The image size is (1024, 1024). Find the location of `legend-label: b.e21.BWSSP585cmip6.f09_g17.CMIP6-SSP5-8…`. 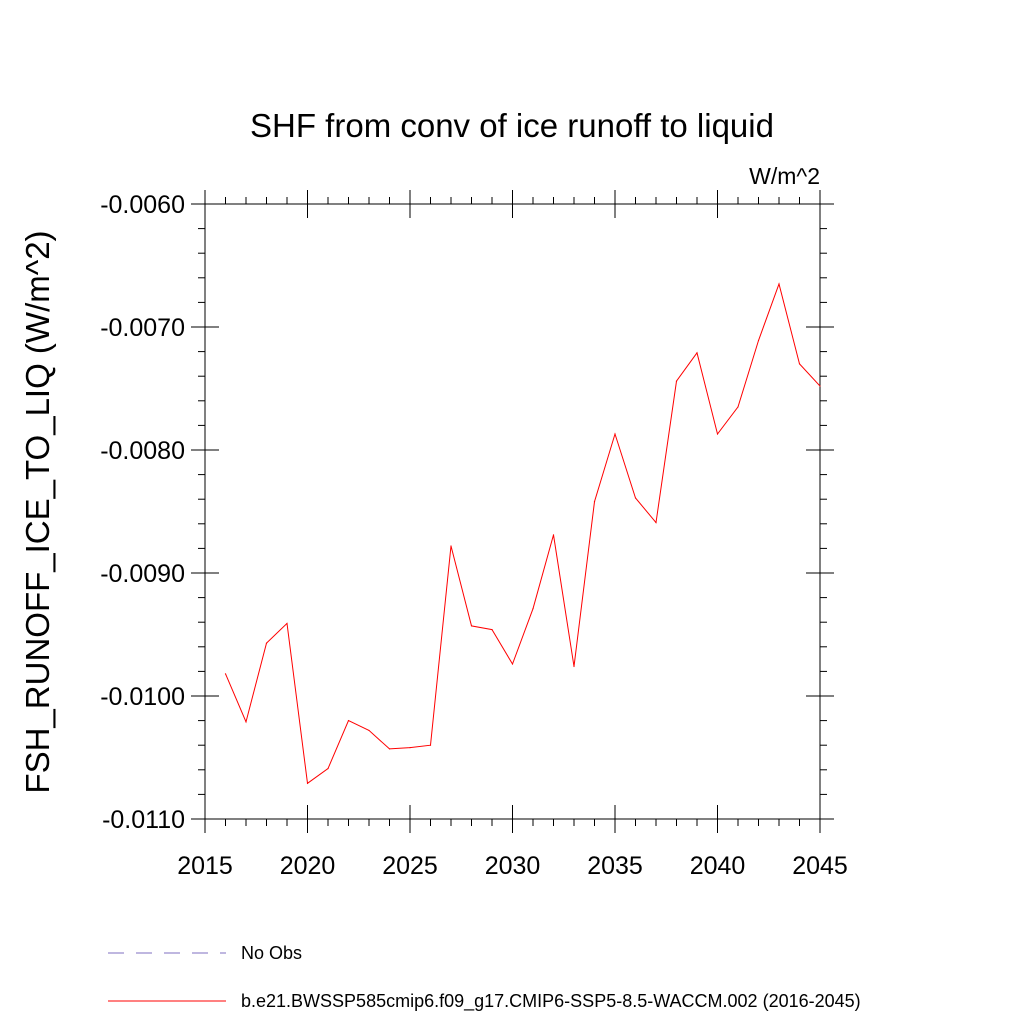

legend-label: b.e21.BWSSP585cmip6.f09_g17.CMIP6-SSP5-8… is located at coordinates (551, 1001).